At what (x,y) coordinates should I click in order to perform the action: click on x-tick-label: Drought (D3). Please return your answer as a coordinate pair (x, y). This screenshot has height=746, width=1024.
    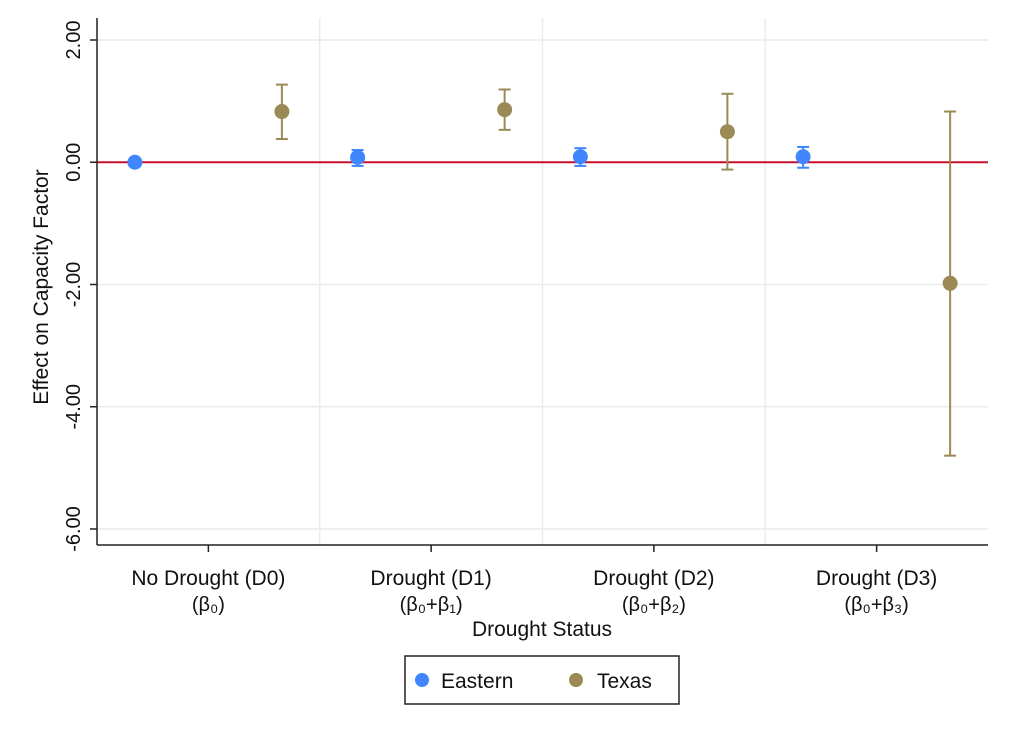
    Looking at the image, I should click on (876, 578).